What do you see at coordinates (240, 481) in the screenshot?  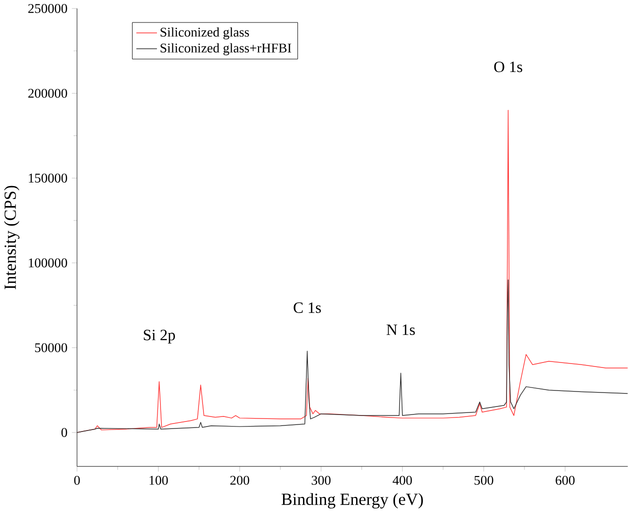 I see `x-tick-label: 200` at bounding box center [240, 481].